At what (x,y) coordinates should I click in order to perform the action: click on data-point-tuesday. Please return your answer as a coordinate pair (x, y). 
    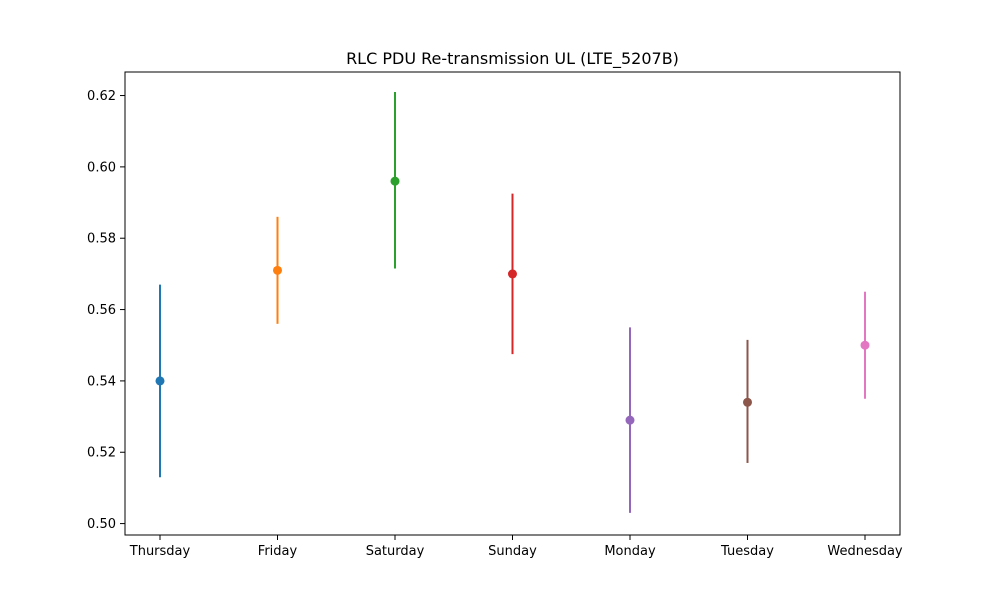
    Looking at the image, I should click on (747, 402).